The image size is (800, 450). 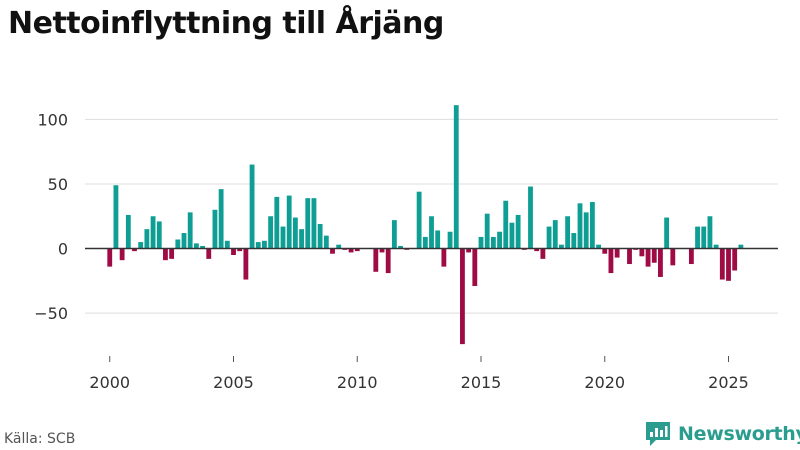 What do you see at coordinates (394, 234) in the screenshot?
I see `bar-2011Q3` at bounding box center [394, 234].